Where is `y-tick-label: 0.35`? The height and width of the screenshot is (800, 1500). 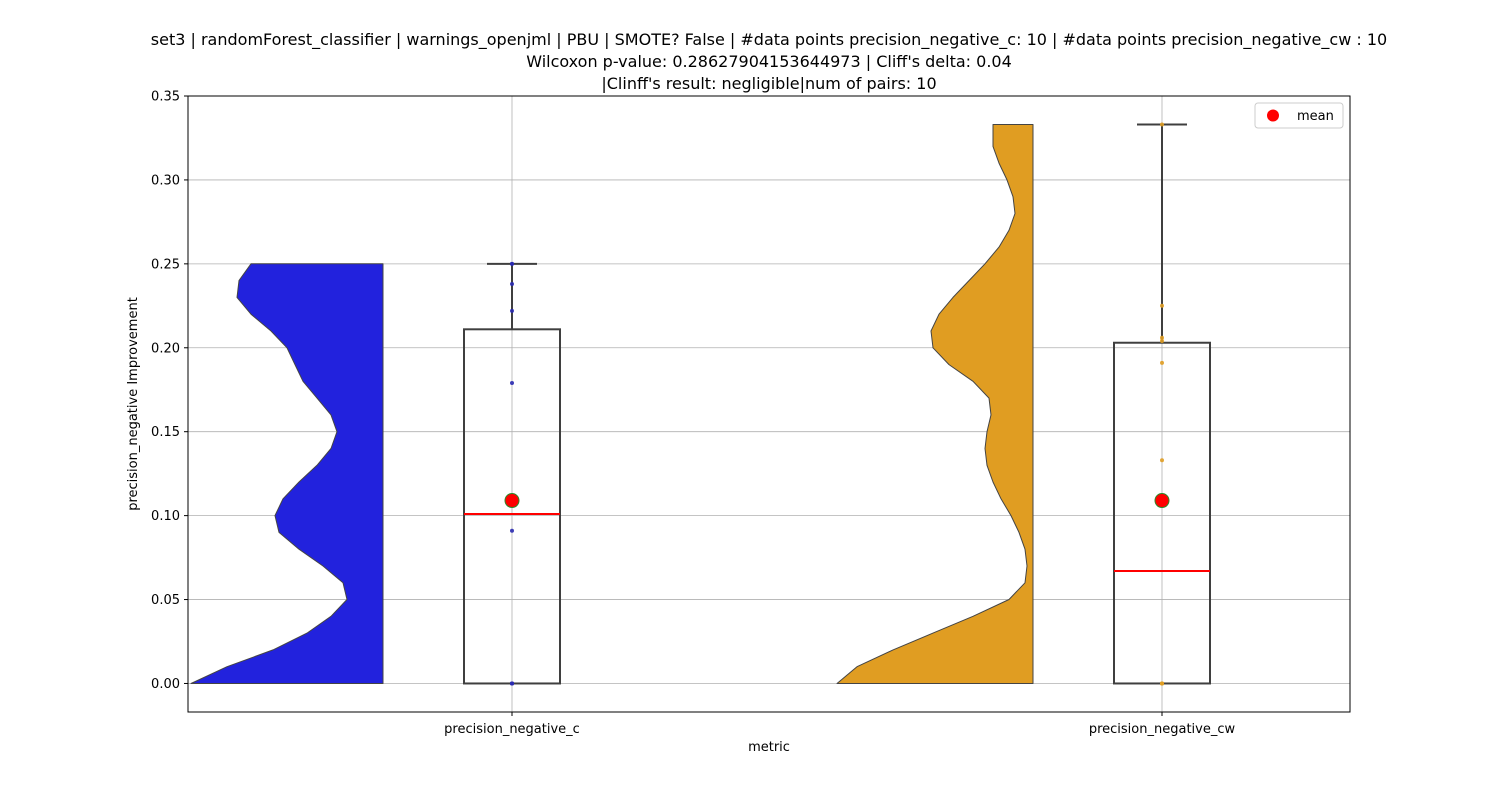 y-tick-label: 0.35 is located at coordinates (165, 97).